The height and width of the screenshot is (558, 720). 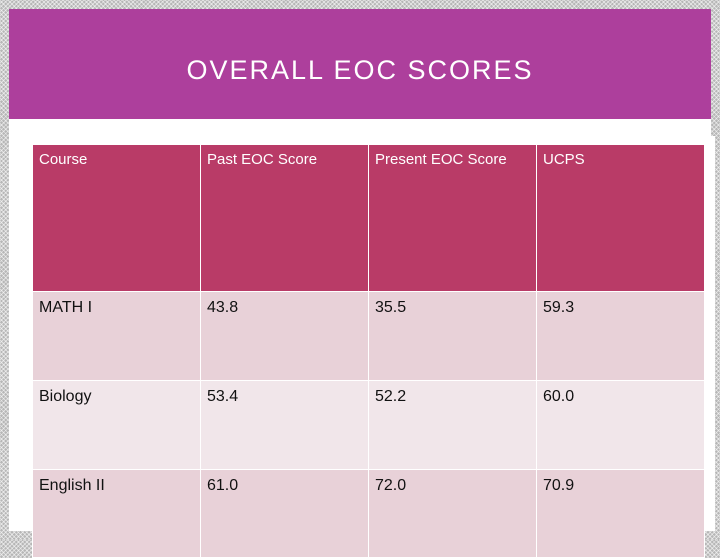 What do you see at coordinates (284, 218) in the screenshot?
I see `header-past-eoc-score: Past EOC Score` at bounding box center [284, 218].